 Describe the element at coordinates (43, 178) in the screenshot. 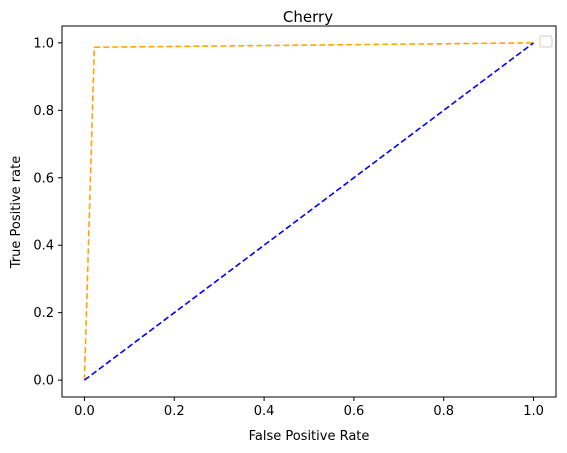

I see `y-tick-label: 0.6` at that location.